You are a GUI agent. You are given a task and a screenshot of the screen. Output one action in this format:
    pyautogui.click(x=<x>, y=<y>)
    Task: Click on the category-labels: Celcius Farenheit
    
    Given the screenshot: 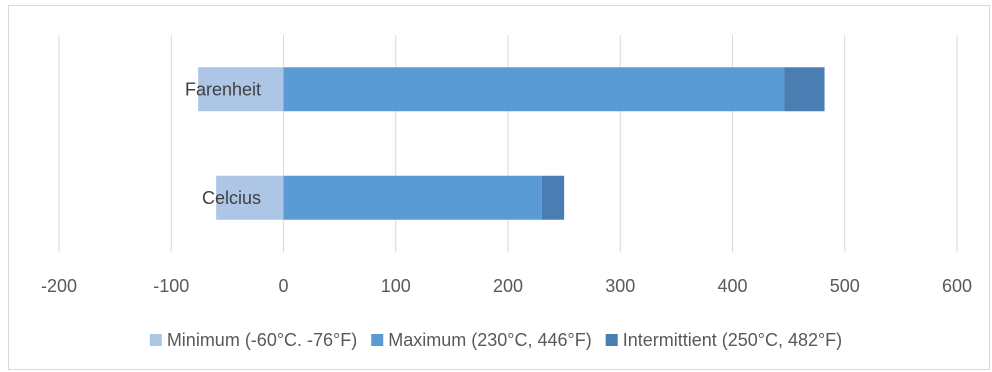 What is the action you would take?
    pyautogui.click(x=223, y=143)
    